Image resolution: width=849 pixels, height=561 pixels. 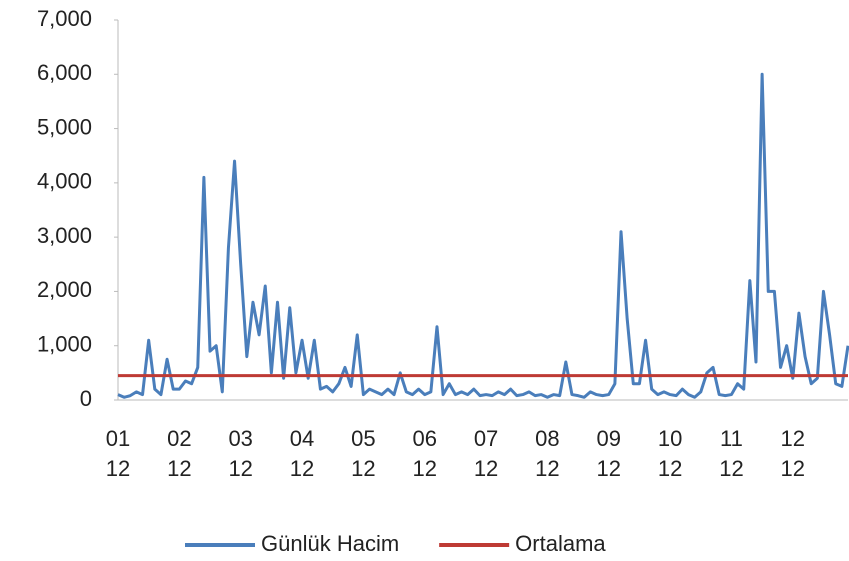 I want to click on y-tick-label: 1,000, so click(x=64, y=344).